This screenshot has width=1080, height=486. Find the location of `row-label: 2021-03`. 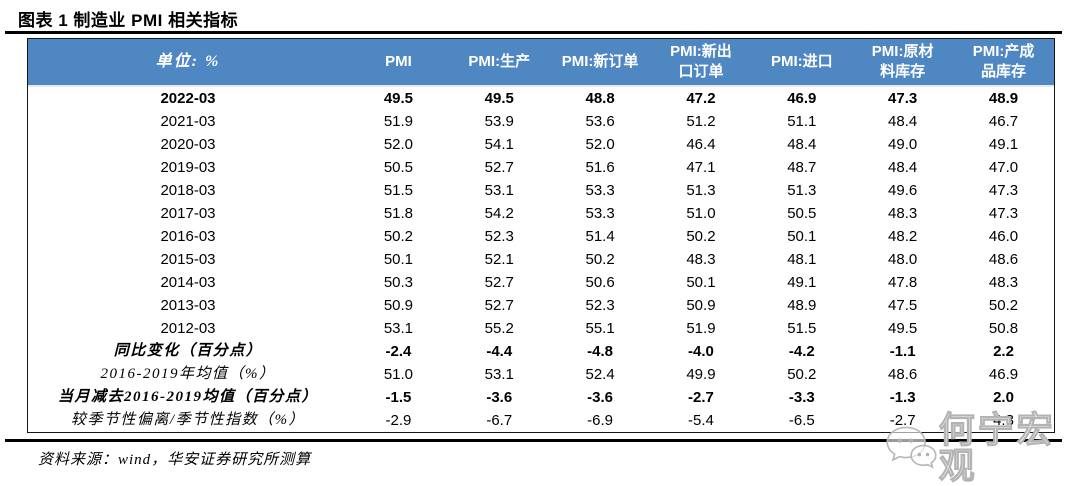

row-label: 2021-03 is located at coordinates (188, 121).